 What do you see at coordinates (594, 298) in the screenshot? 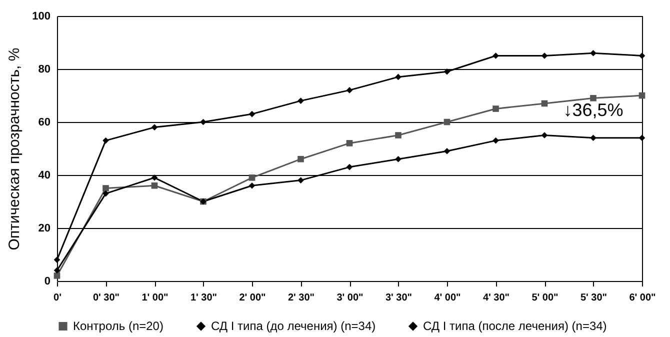
I see `x-tick-label: 5' 30"` at bounding box center [594, 298].